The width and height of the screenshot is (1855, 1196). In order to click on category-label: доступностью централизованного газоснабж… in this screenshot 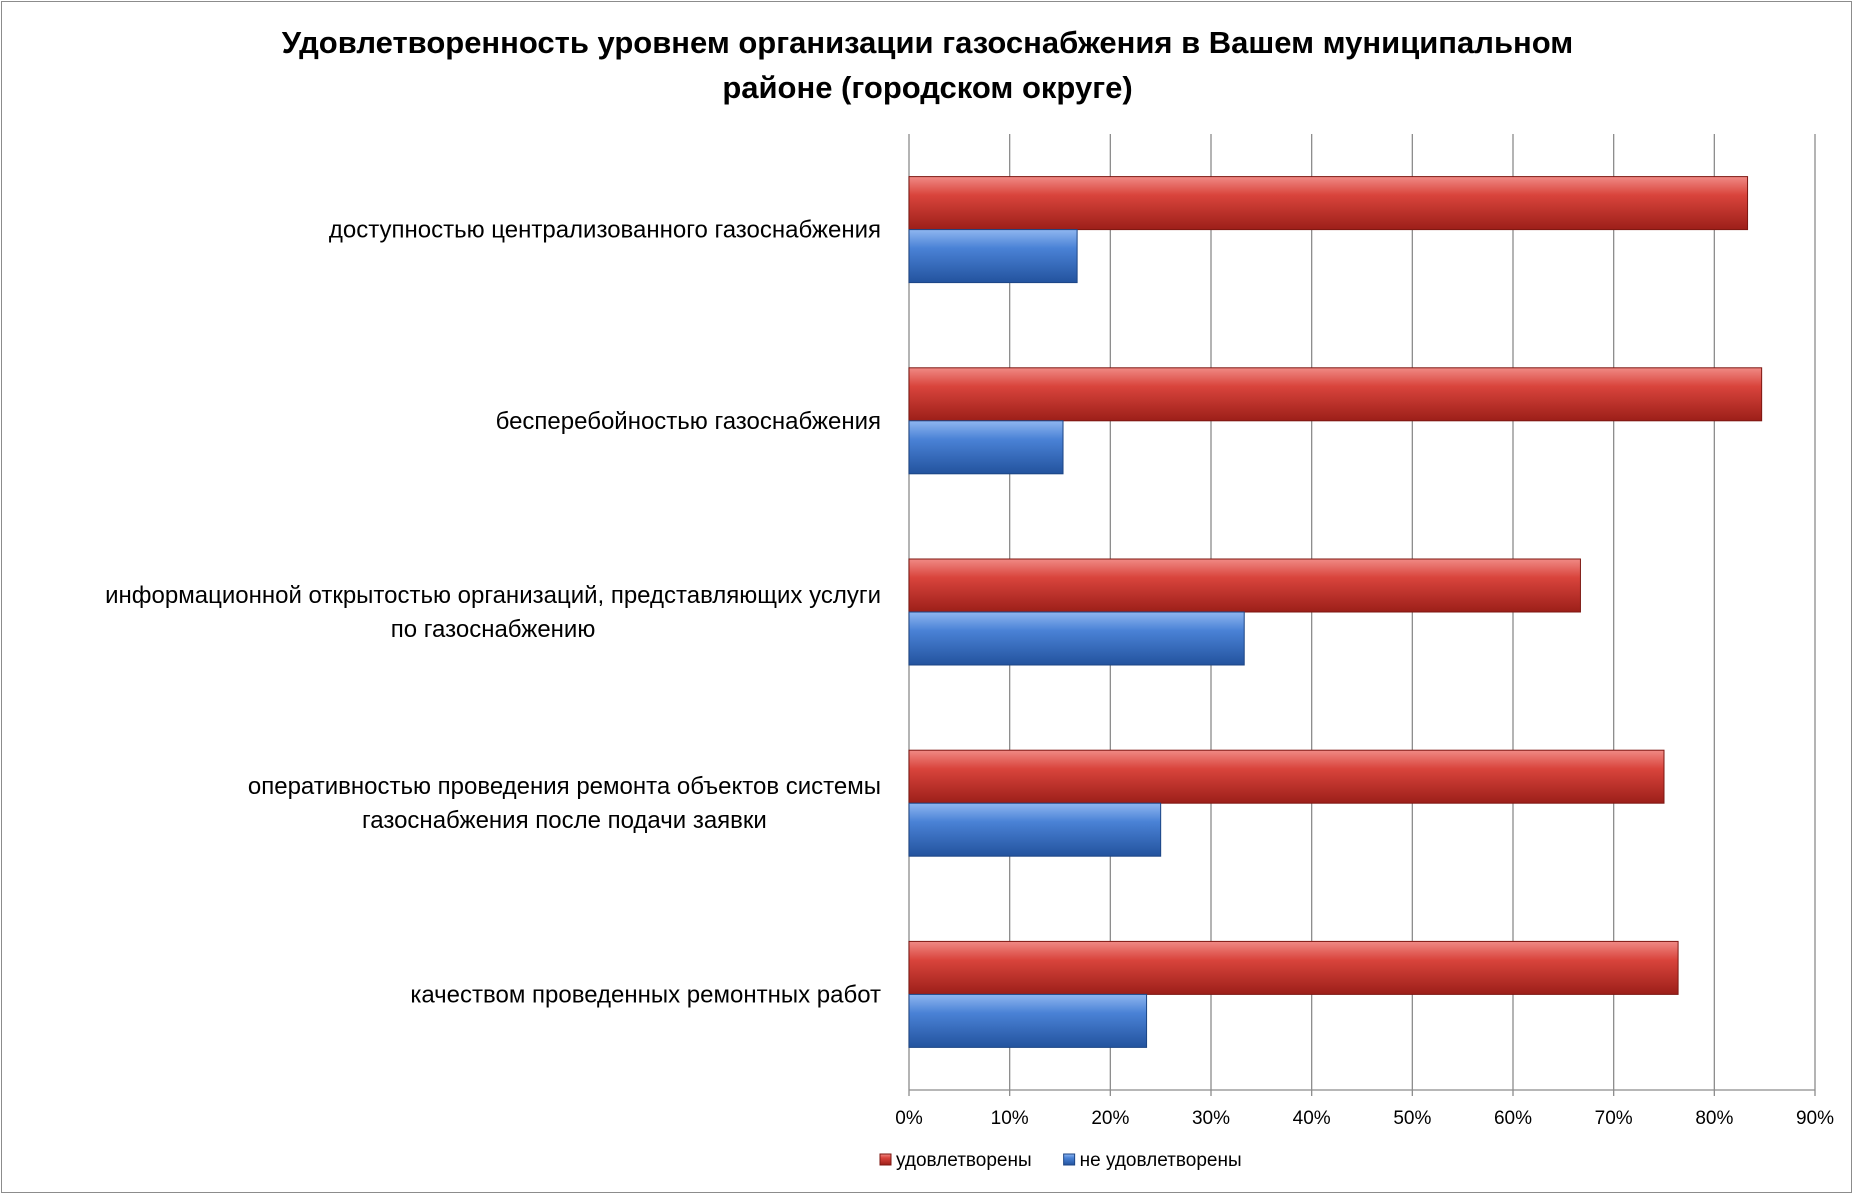, I will do `click(605, 230)`.